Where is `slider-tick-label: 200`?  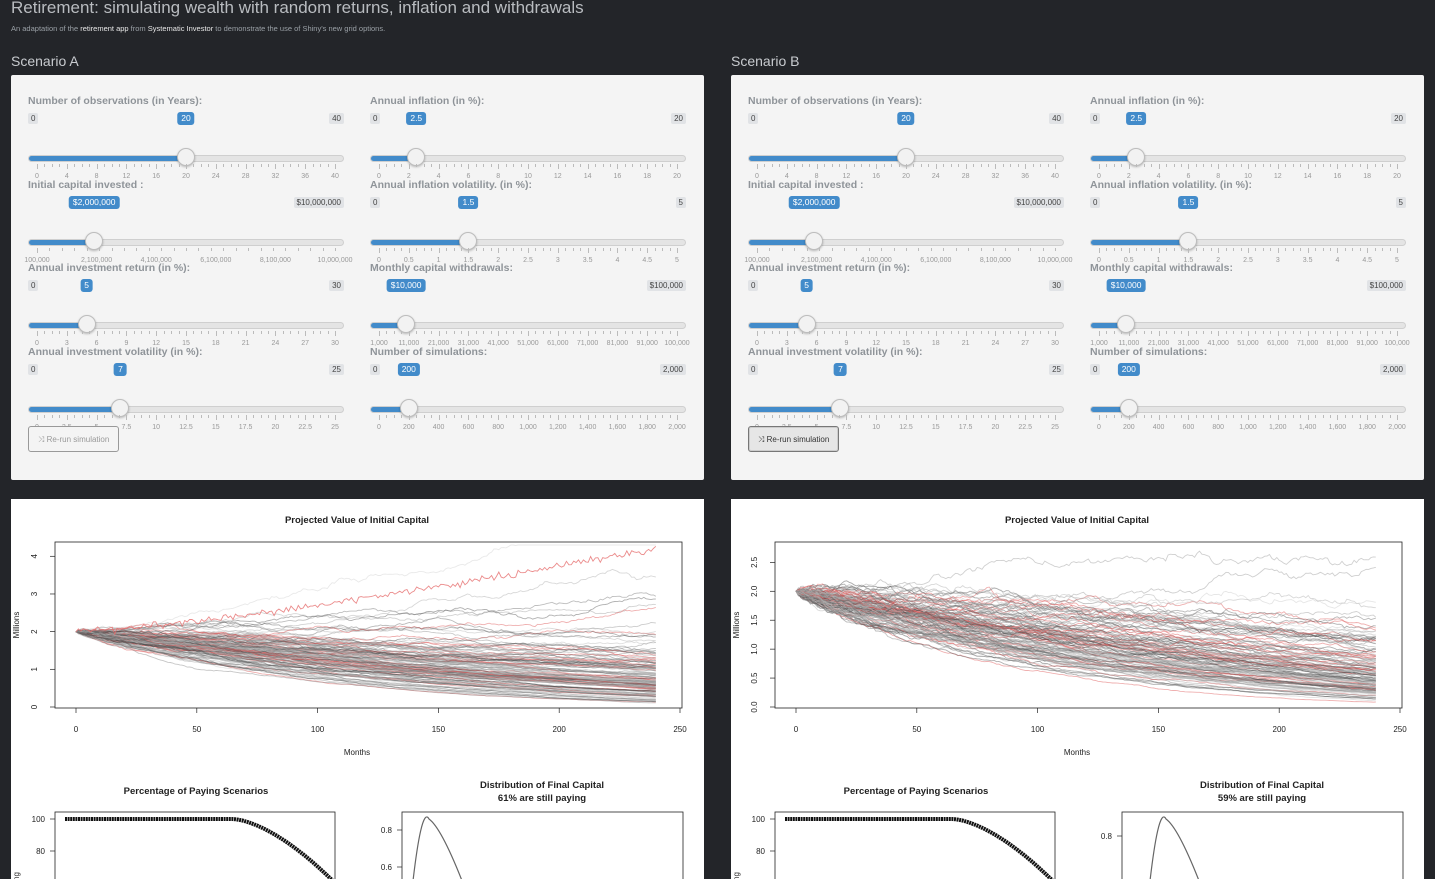 slider-tick-label: 200 is located at coordinates (1128, 427).